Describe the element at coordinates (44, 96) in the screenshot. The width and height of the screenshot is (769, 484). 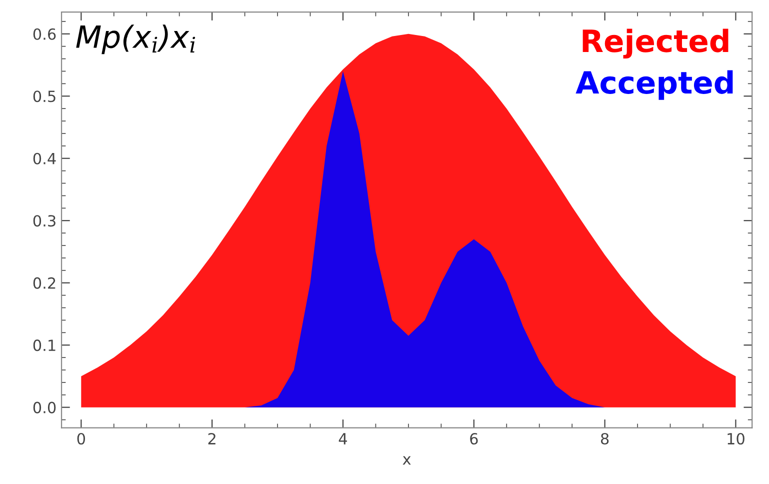
I see `y-tick-label: 0.5` at that location.